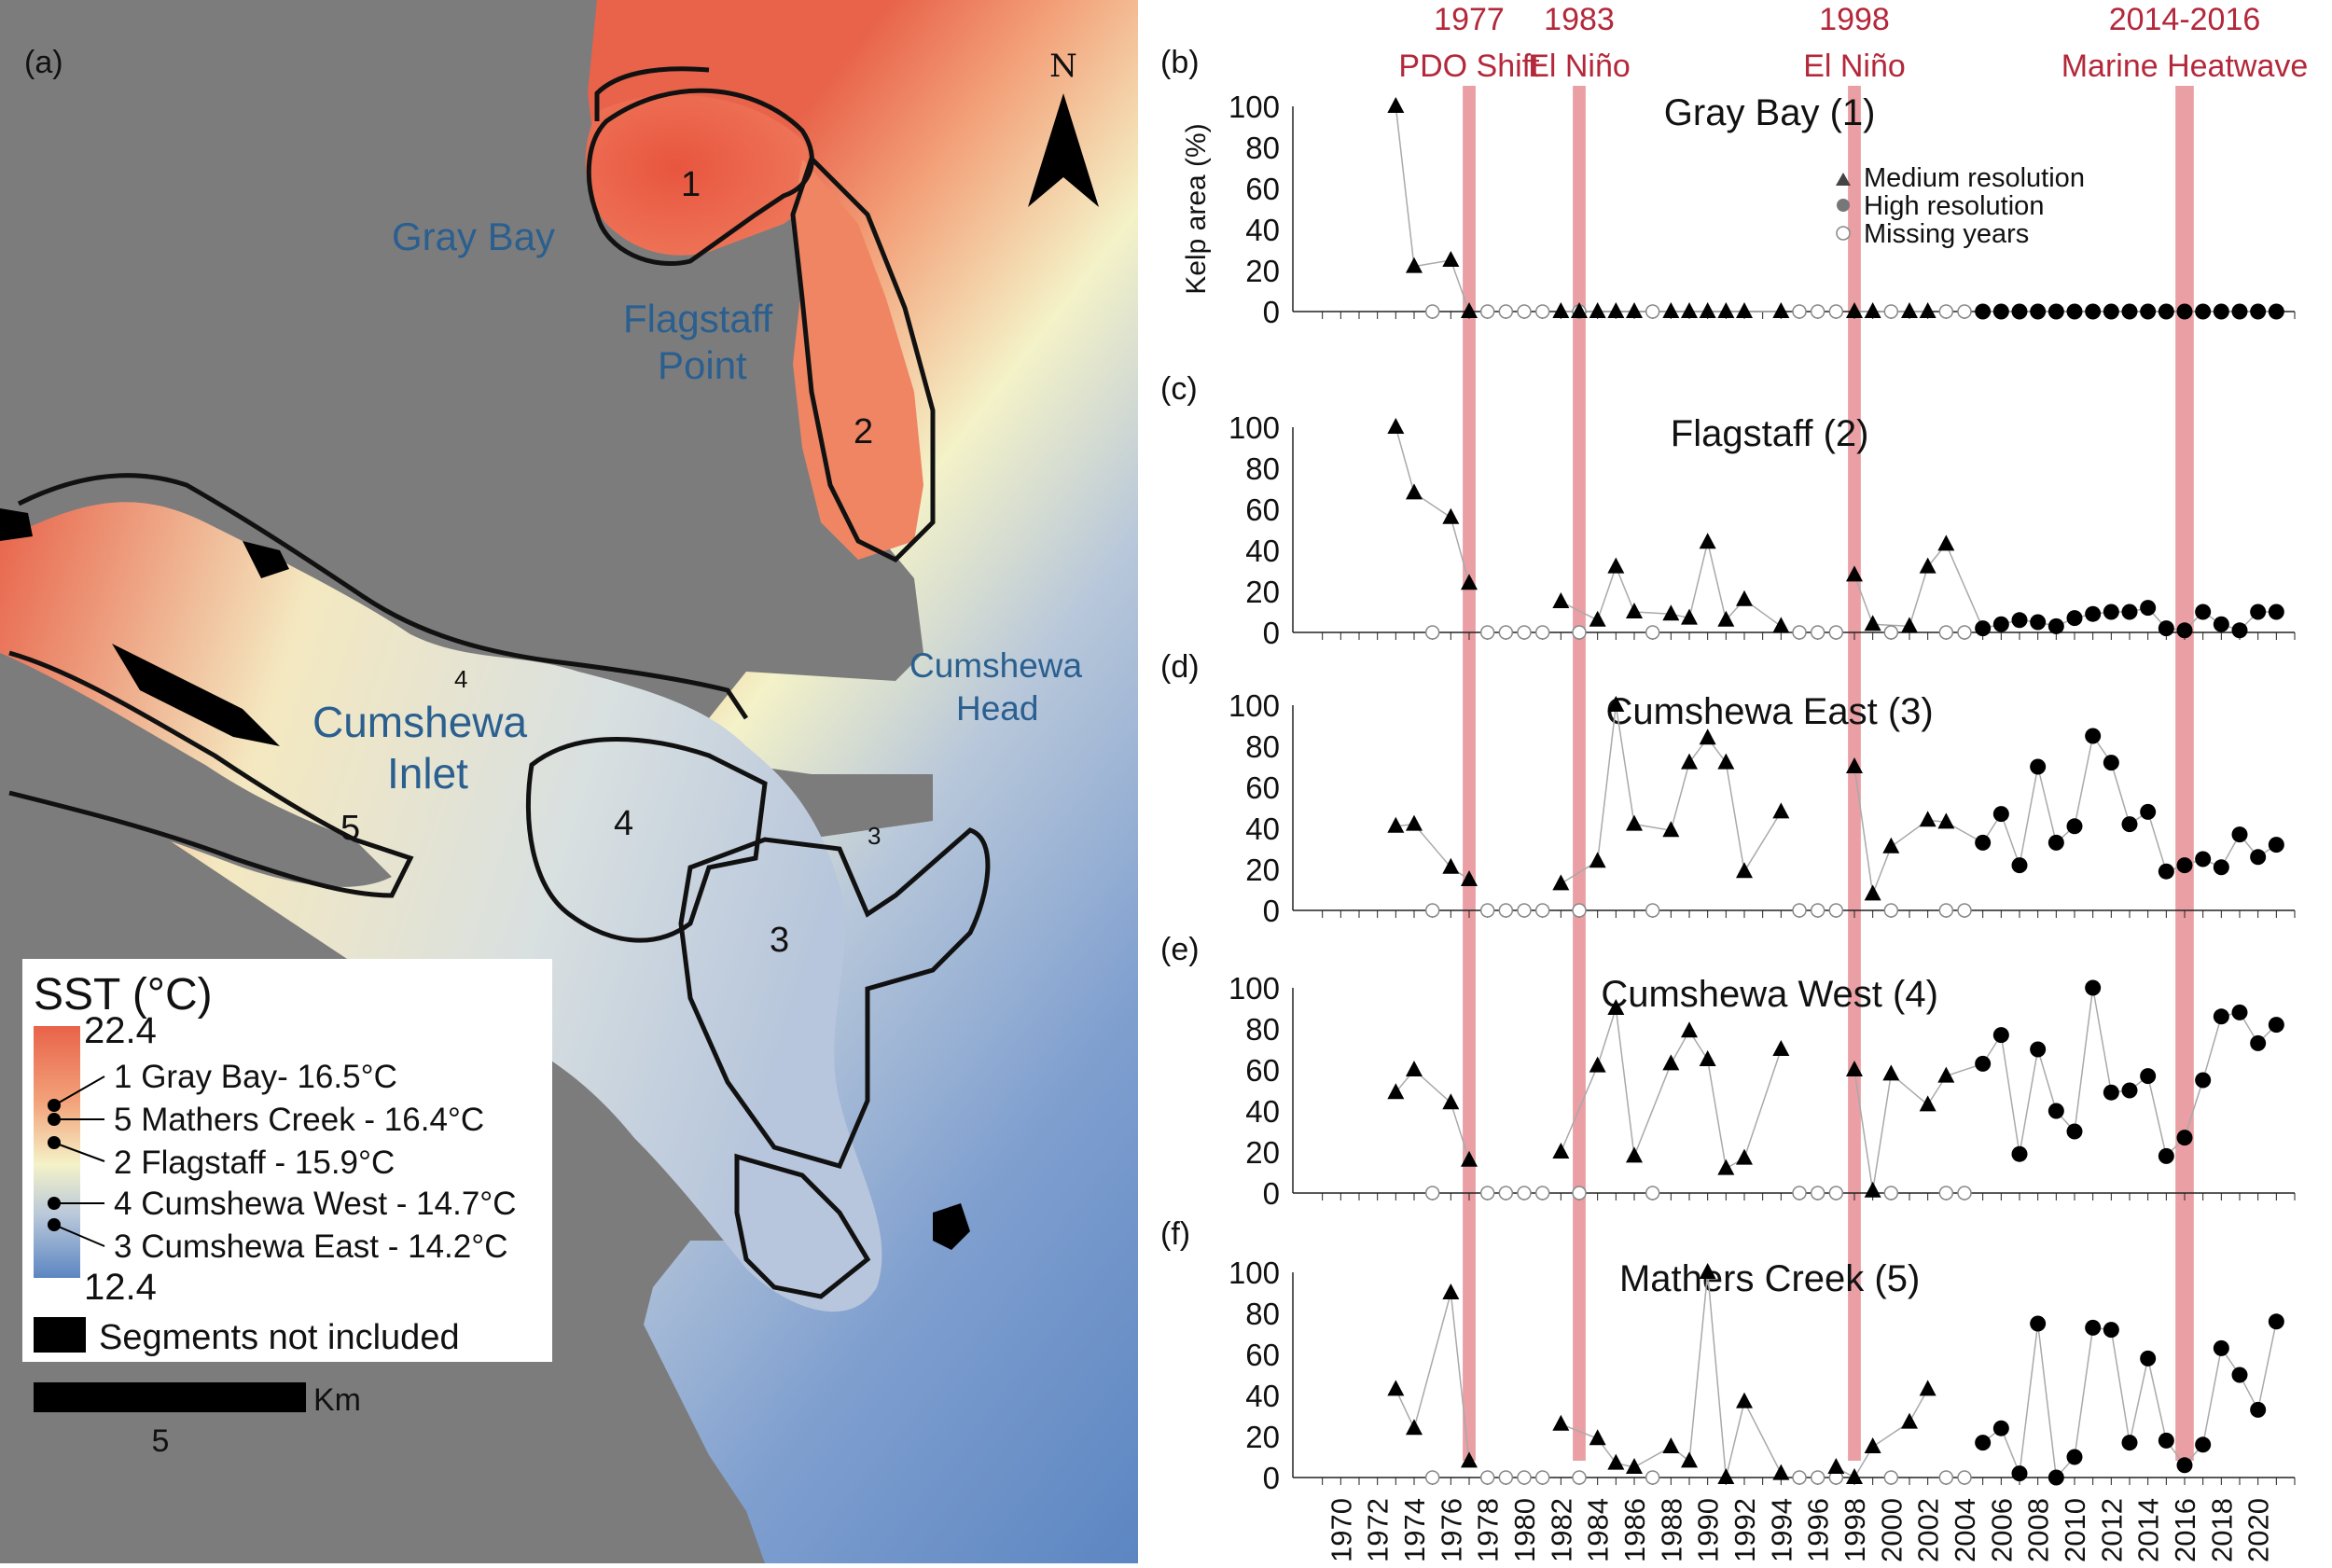  What do you see at coordinates (287, 1160) in the screenshot?
I see `legend-background` at bounding box center [287, 1160].